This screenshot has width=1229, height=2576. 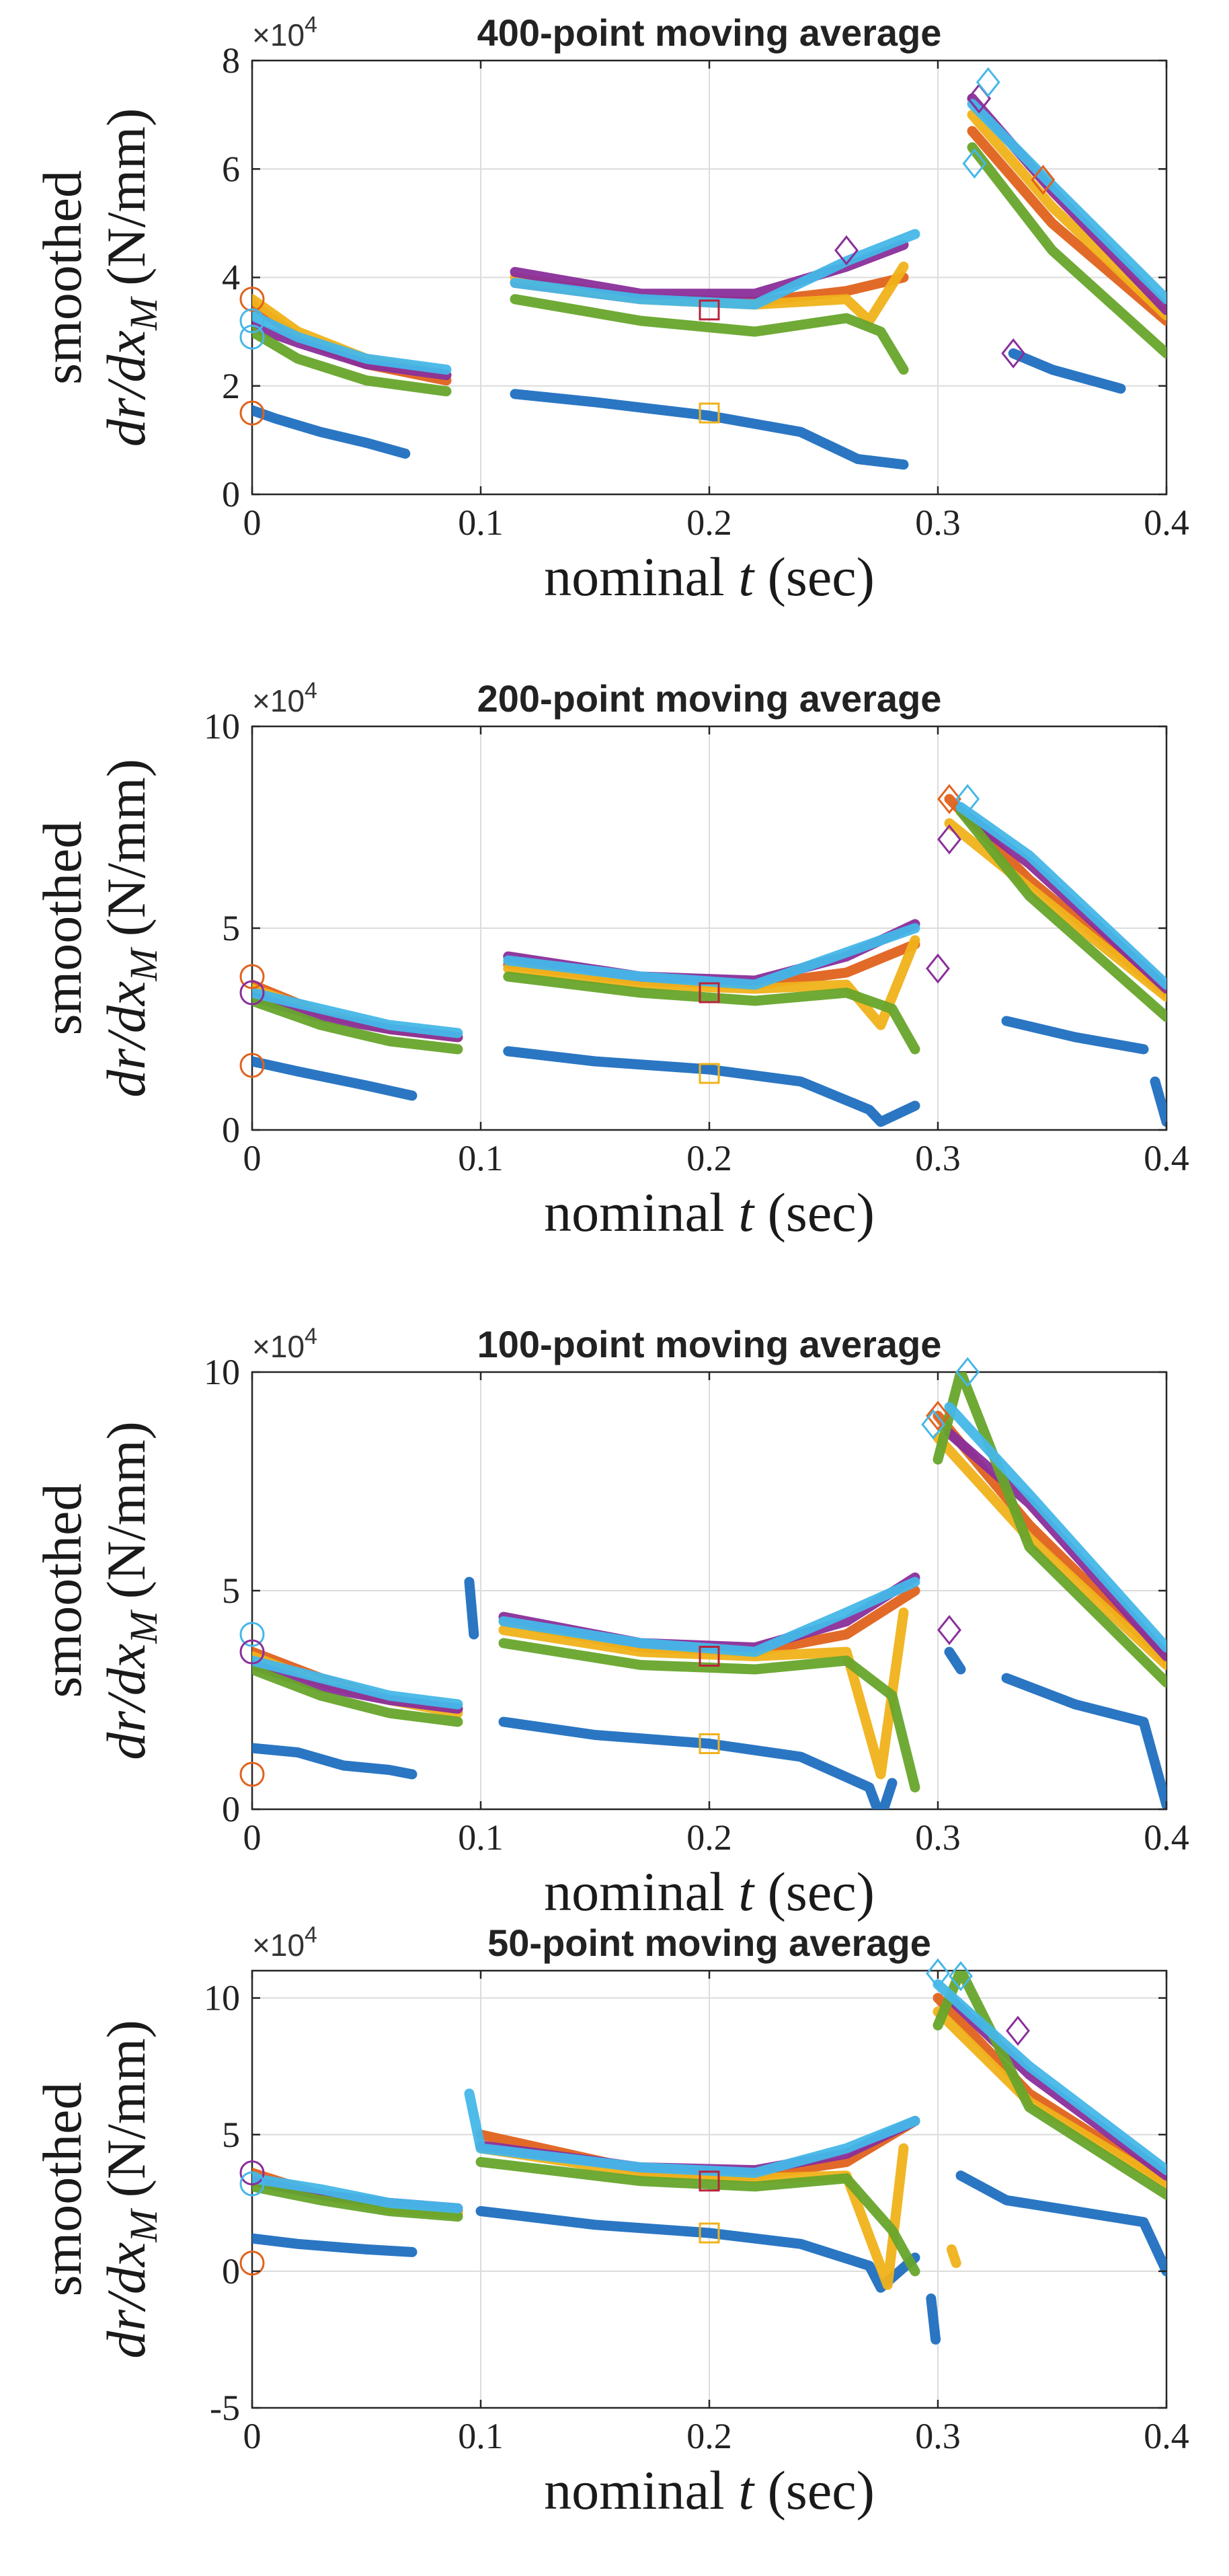 I want to click on chart-title: 100-point moving average, so click(x=709, y=1344).